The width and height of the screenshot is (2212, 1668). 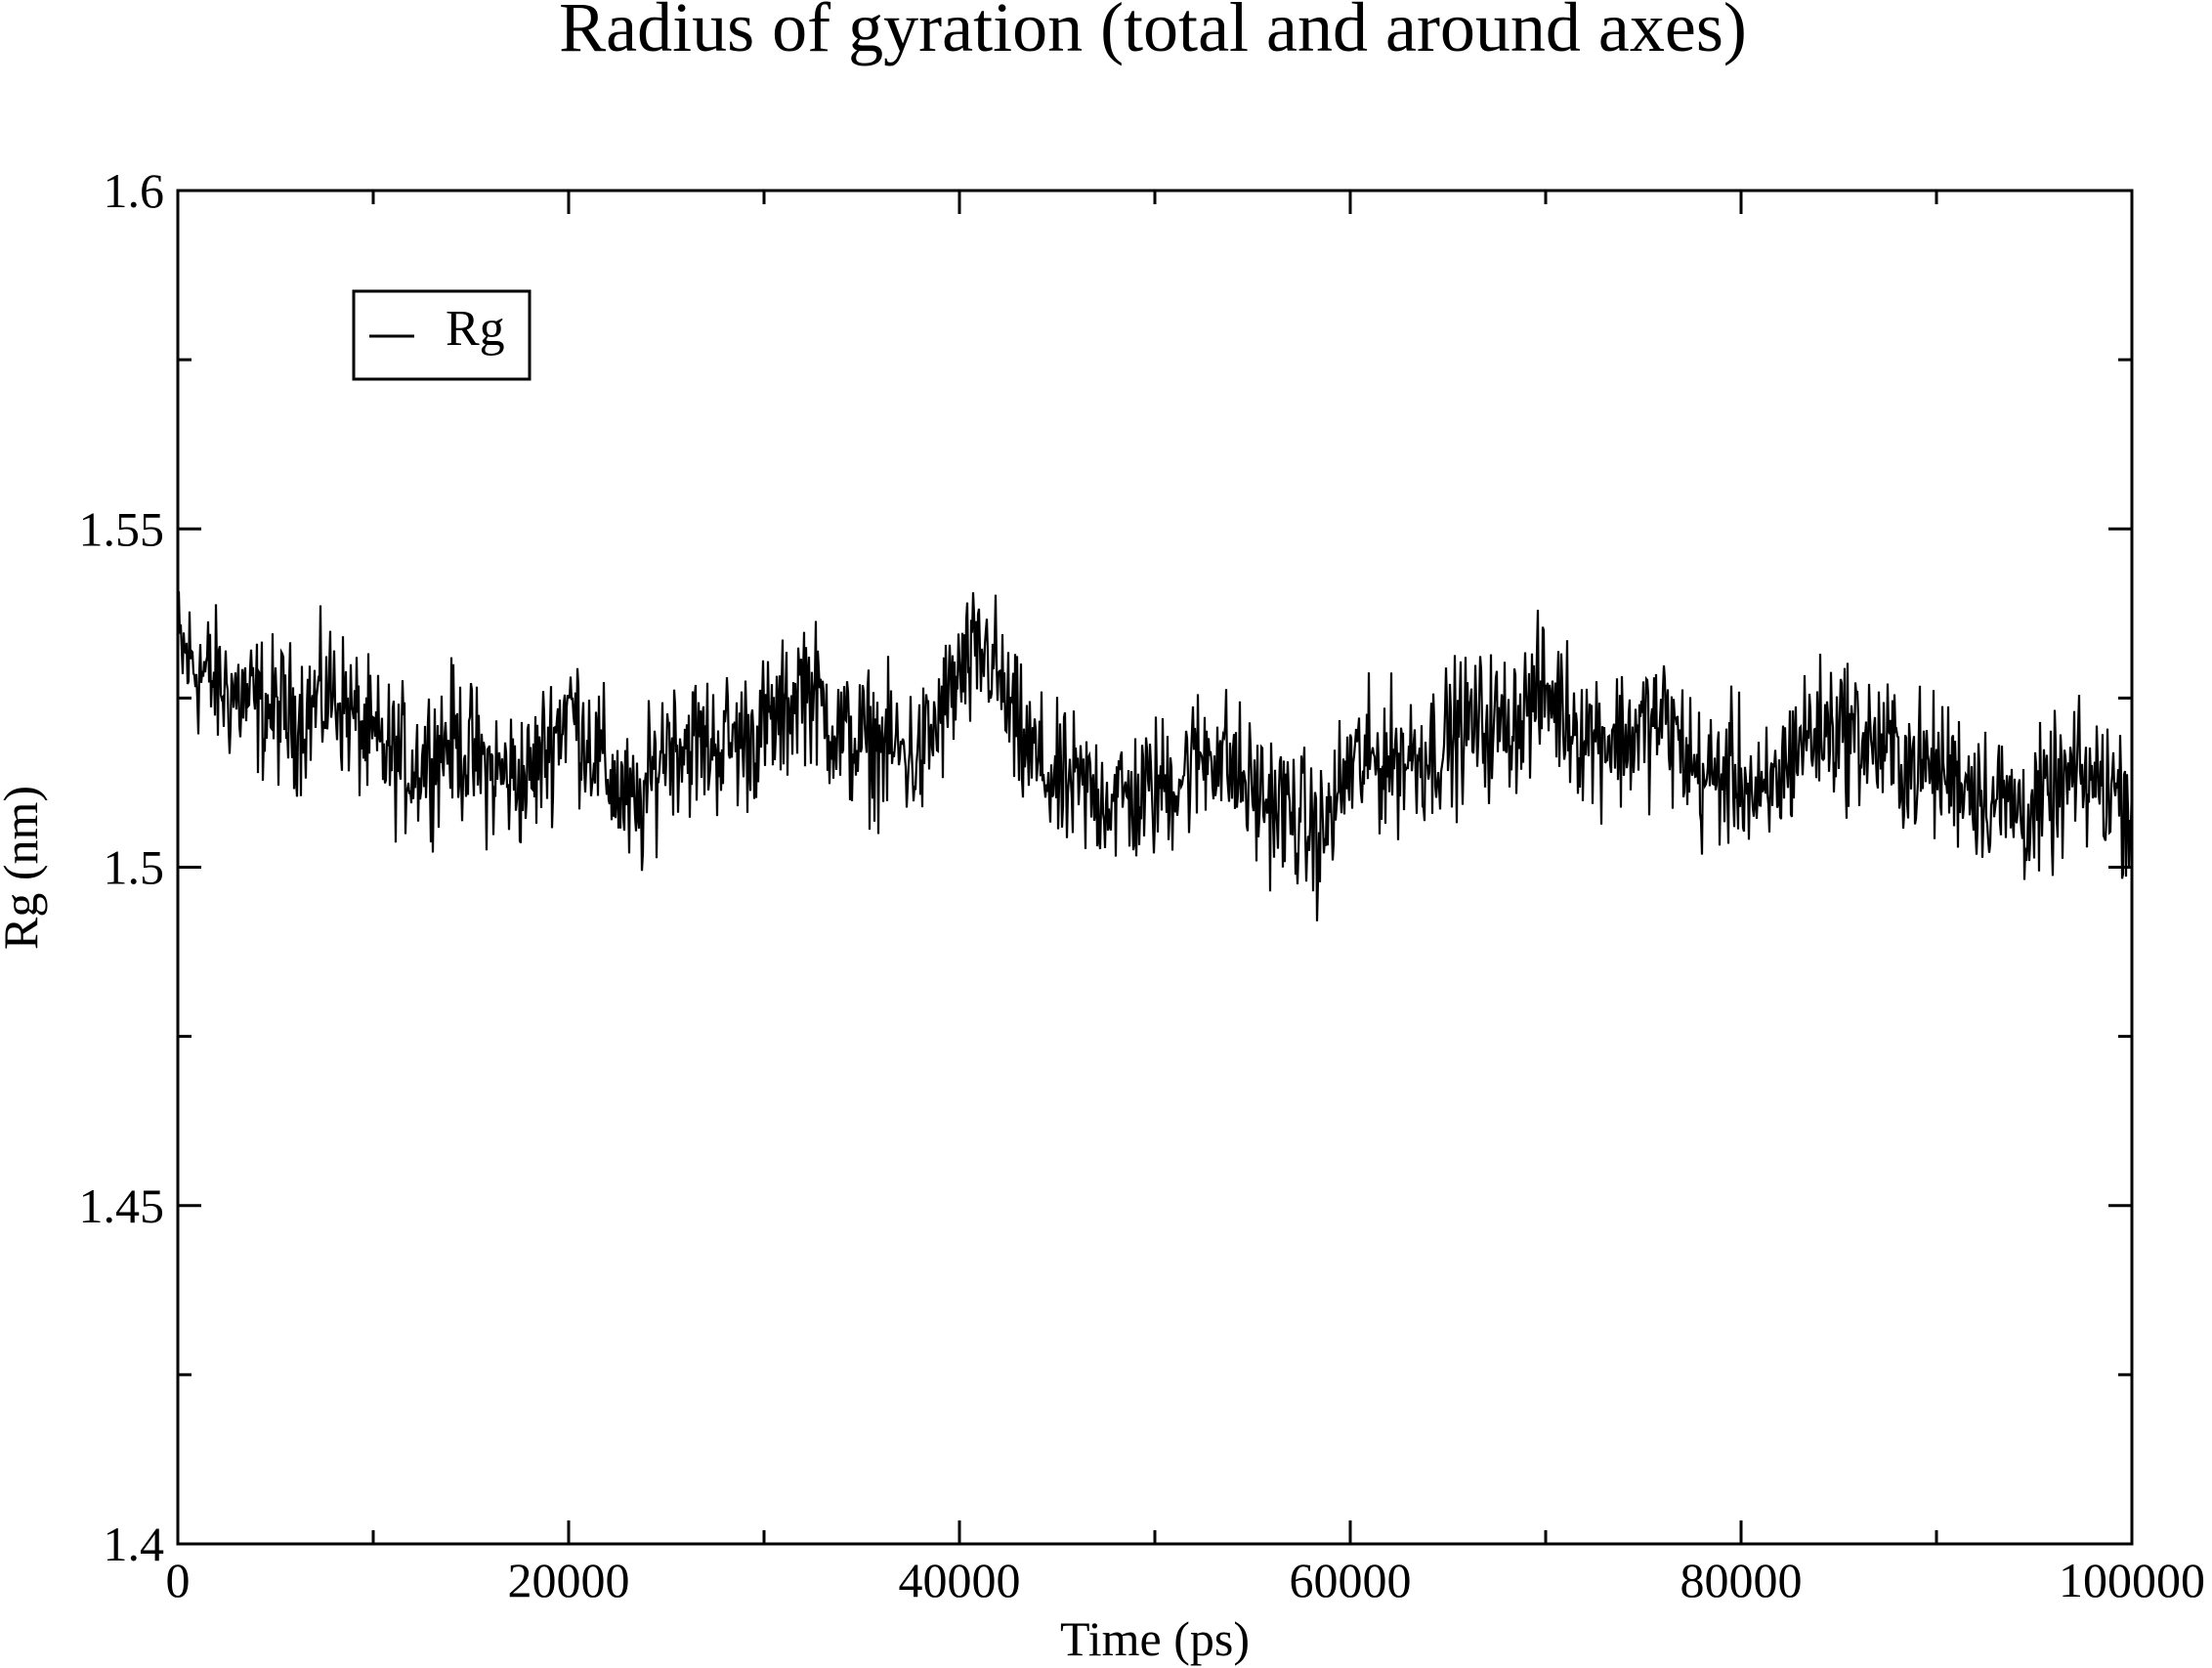 I want to click on x-tick-label: 0, so click(x=178, y=1580).